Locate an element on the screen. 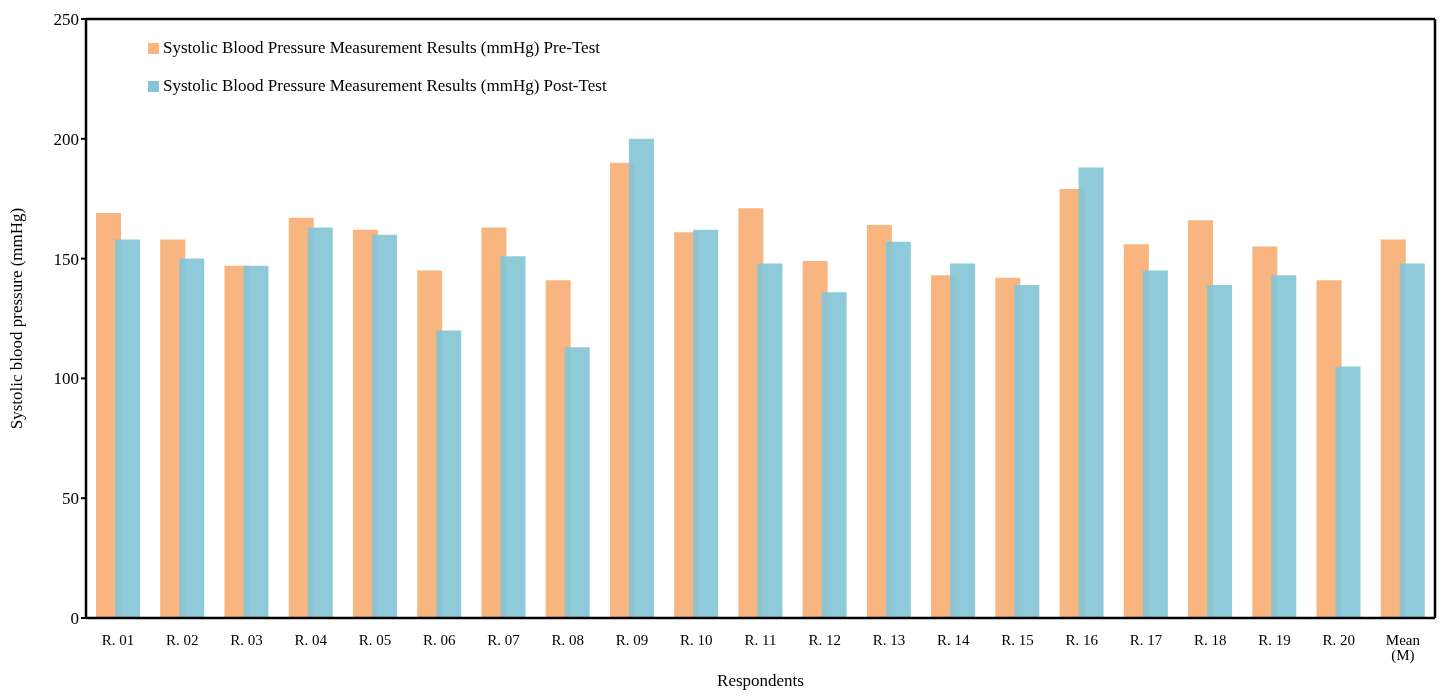 The image size is (1446, 698). x-tick-label: R. 03 is located at coordinates (246, 639).